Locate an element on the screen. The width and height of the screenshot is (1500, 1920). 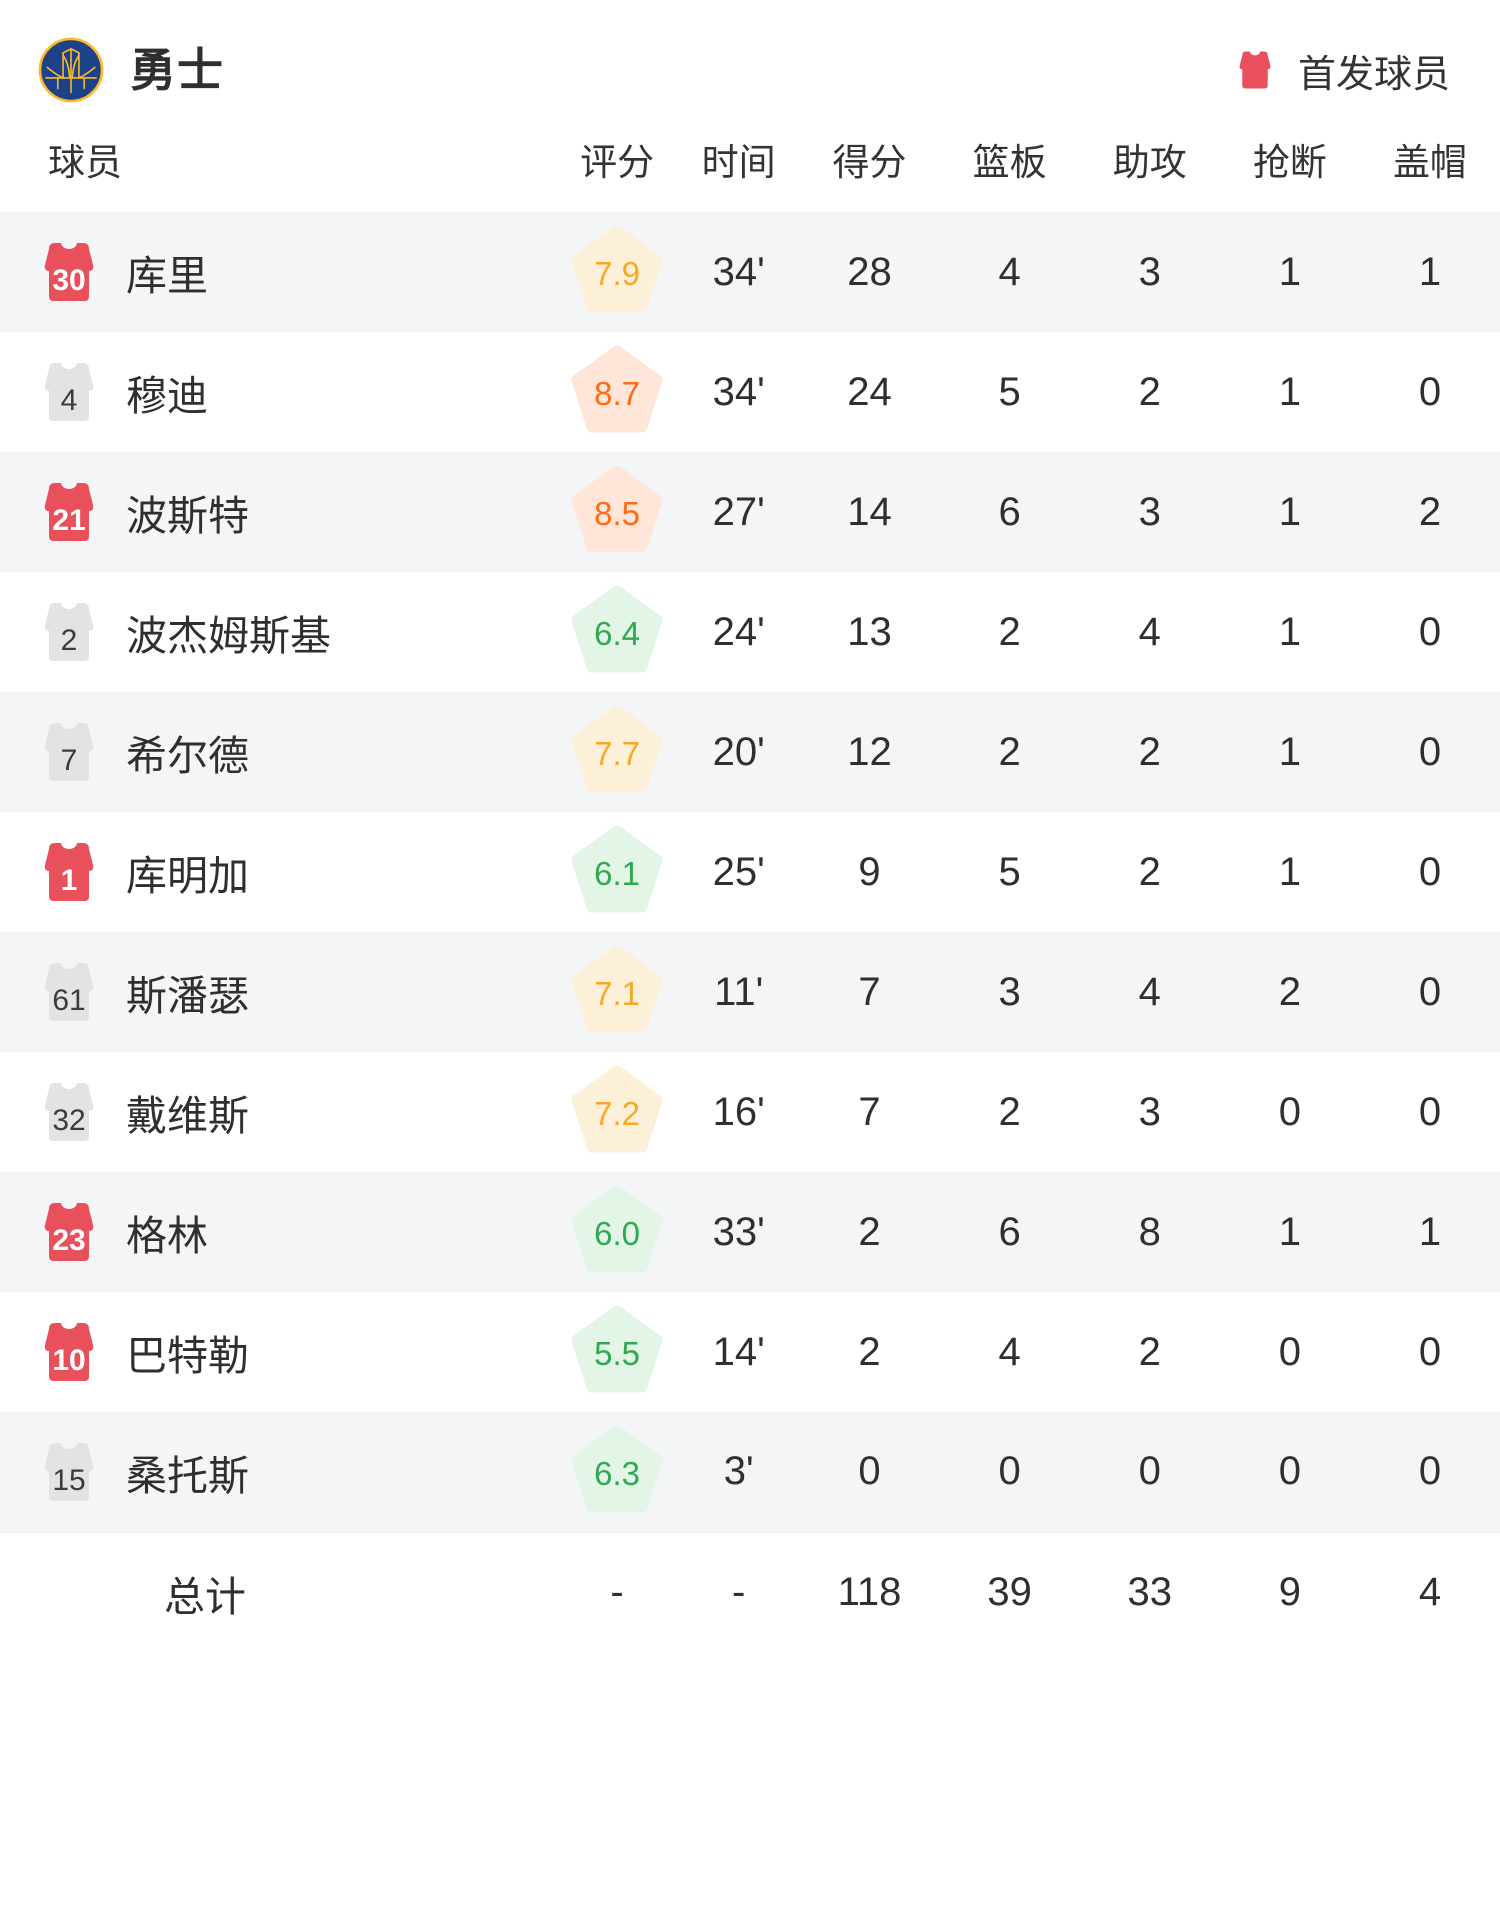
jersey-icon: 61 is located at coordinates (69, 992).